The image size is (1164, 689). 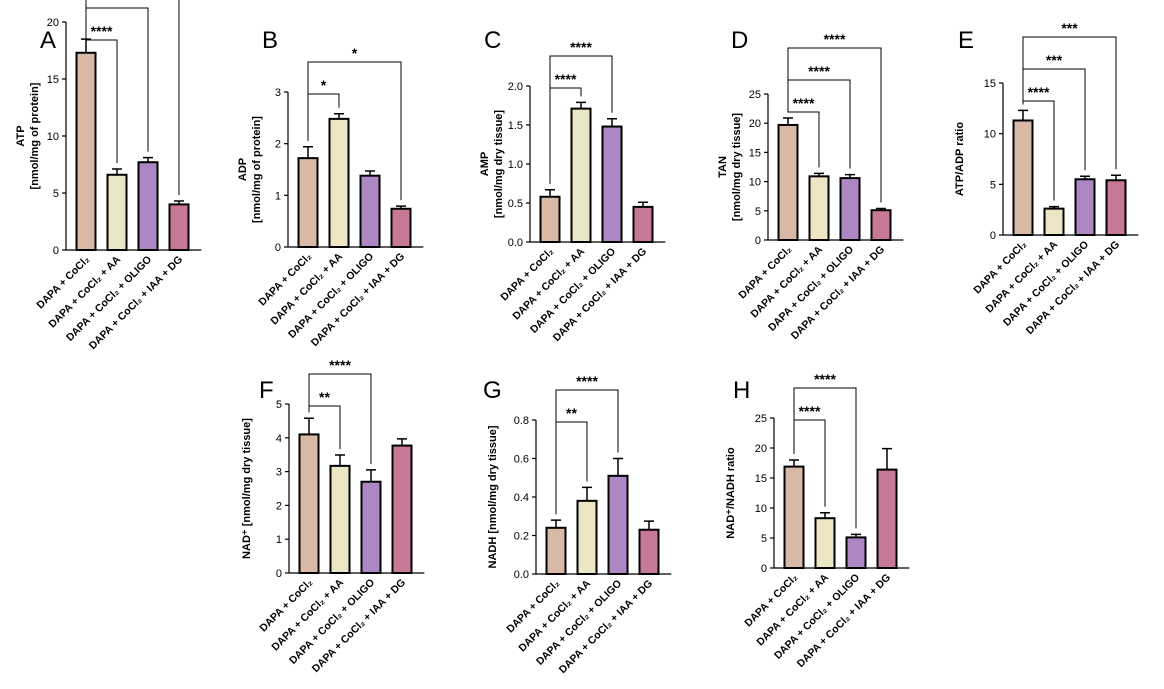 What do you see at coordinates (960, 159) in the screenshot?
I see `y-axis-label-line: ATP/ADP ratio` at bounding box center [960, 159].